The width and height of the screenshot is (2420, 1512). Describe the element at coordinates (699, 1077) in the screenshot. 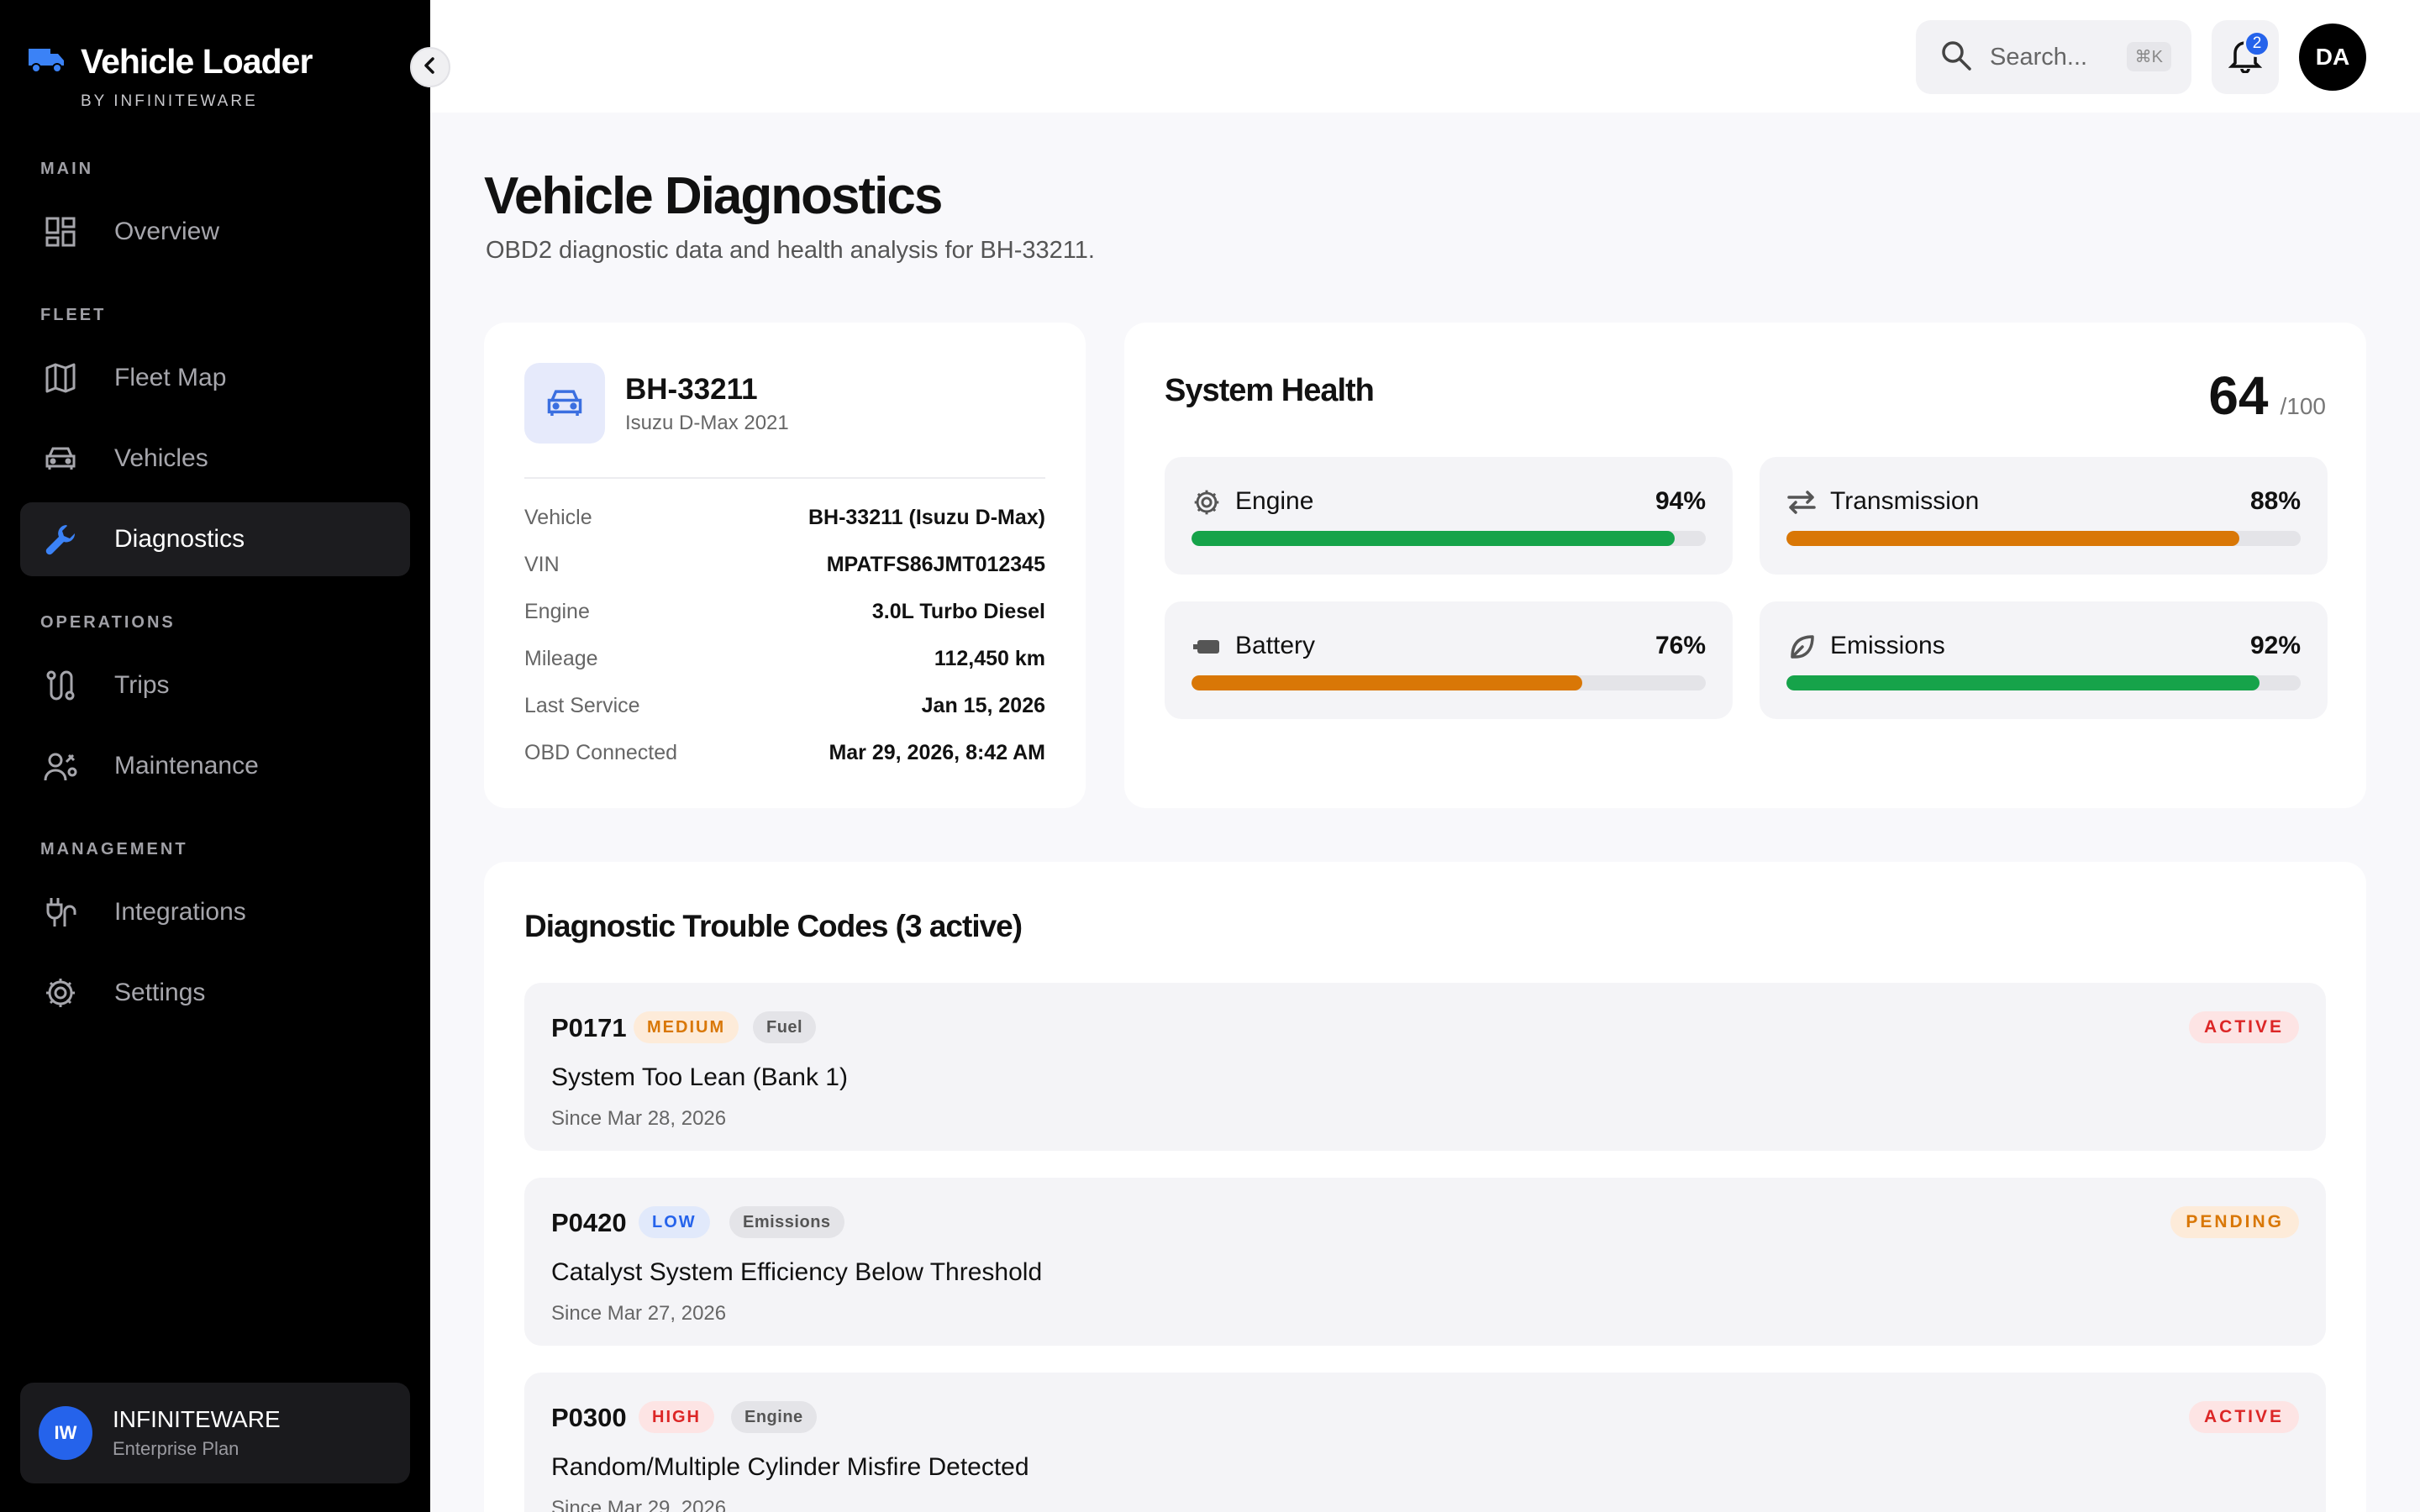

I see `dtc-description: System Too Lean (Bank 1)` at that location.